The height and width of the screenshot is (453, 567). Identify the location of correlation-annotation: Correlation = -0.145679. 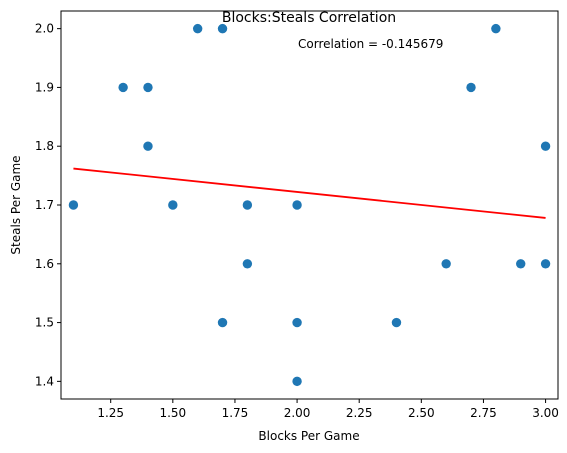
(370, 44).